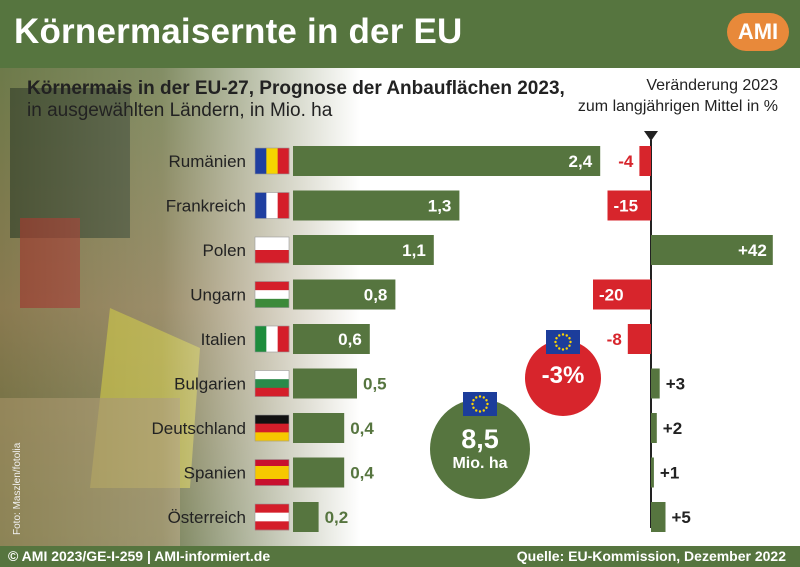  What do you see at coordinates (215, 473) in the screenshot?
I see `country-label: Spanien` at bounding box center [215, 473].